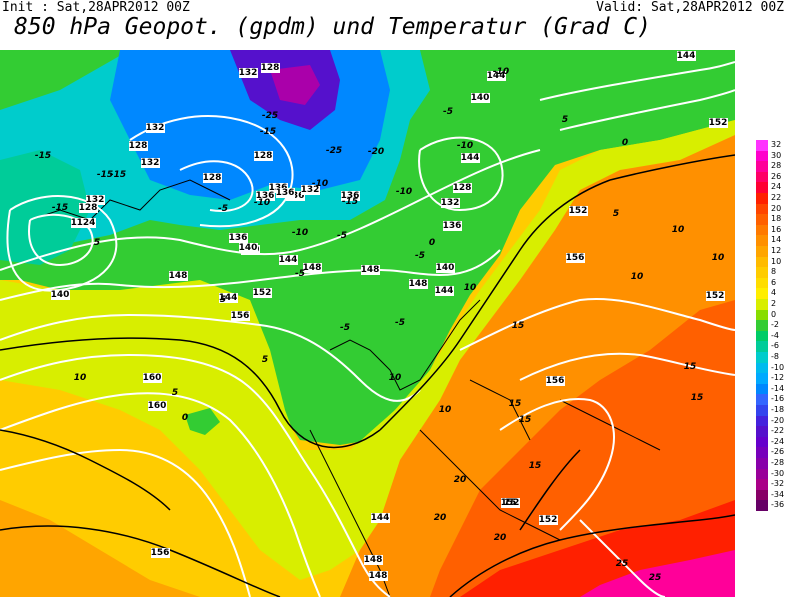 This screenshot has height=597, width=790. I want to click on colorbar-label: -18, so click(778, 409).